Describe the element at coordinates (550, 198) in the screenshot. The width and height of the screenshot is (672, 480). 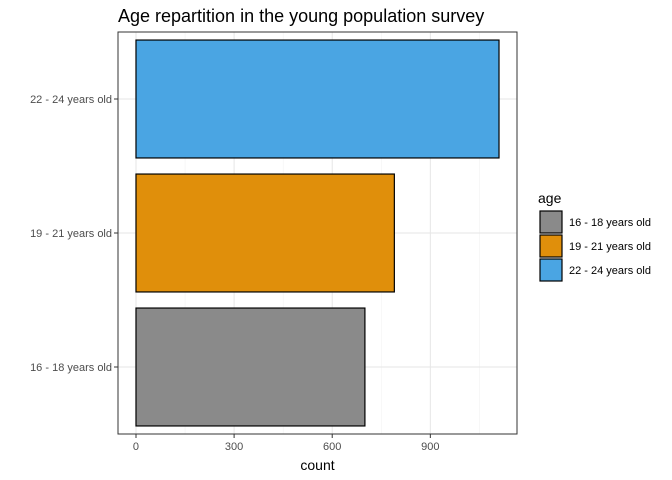
I see `legend-title: age` at that location.